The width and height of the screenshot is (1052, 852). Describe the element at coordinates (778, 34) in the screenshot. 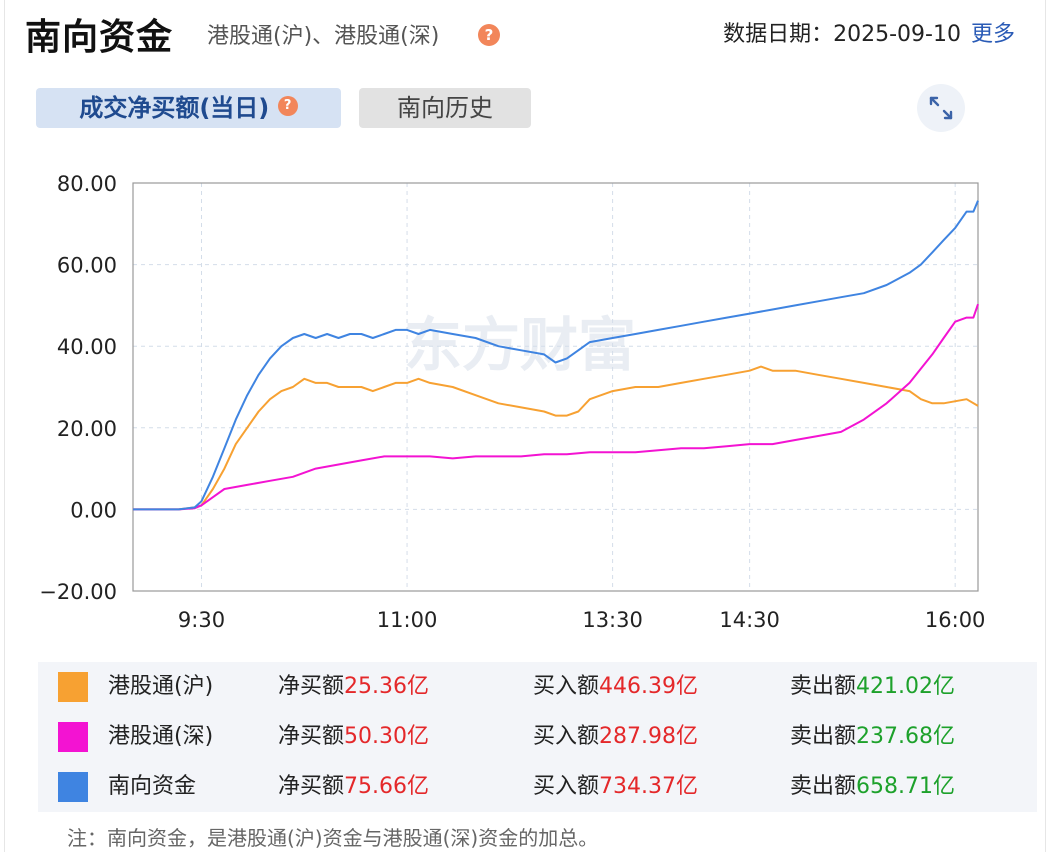

I see `date-label: 数据日期：` at that location.